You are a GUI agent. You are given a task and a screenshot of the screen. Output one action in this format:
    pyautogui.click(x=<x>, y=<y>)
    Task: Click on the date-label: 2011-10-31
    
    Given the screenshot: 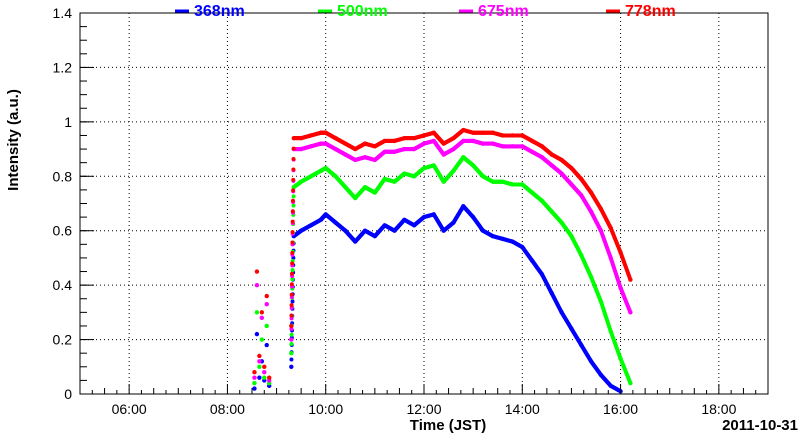 What is the action you would take?
    pyautogui.click(x=760, y=425)
    